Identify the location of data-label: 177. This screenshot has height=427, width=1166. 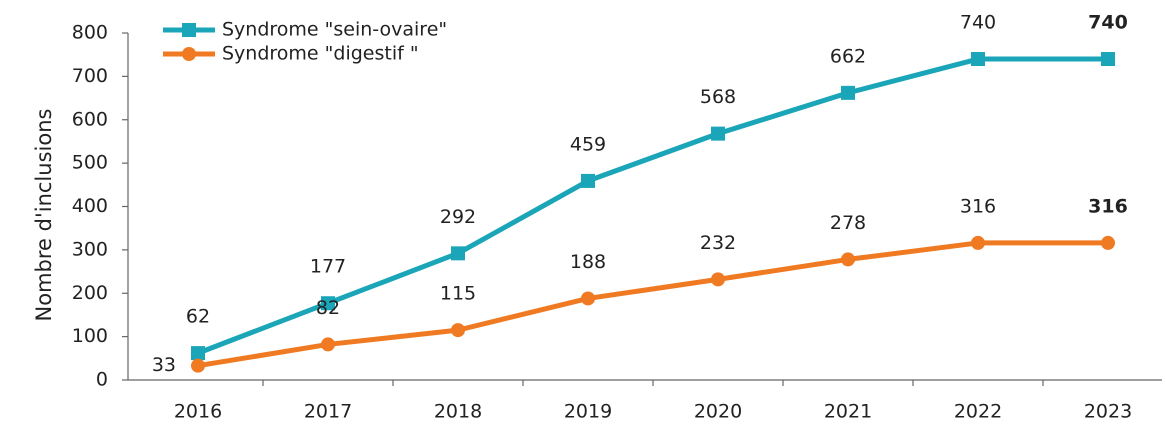
(328, 267).